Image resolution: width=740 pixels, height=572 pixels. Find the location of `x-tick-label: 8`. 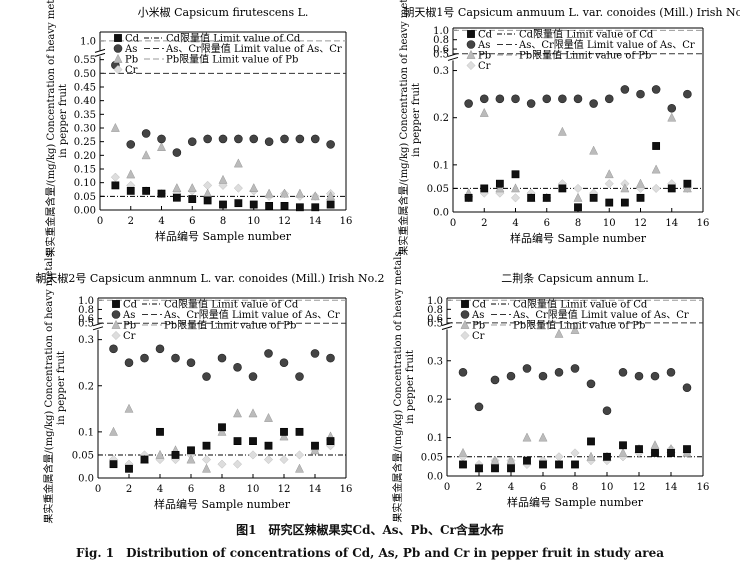

x-tick-label: 8 is located at coordinates (222, 489).